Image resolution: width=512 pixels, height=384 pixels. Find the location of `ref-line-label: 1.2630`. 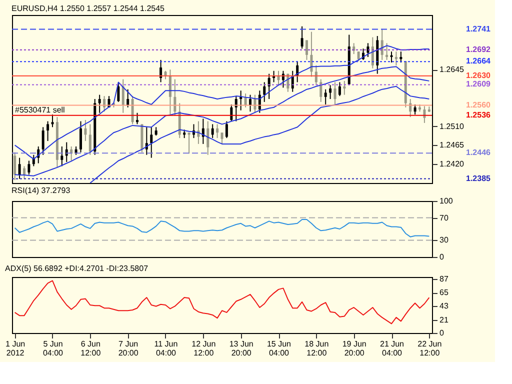

ref-line-label: 1.2630 is located at coordinates (479, 75).